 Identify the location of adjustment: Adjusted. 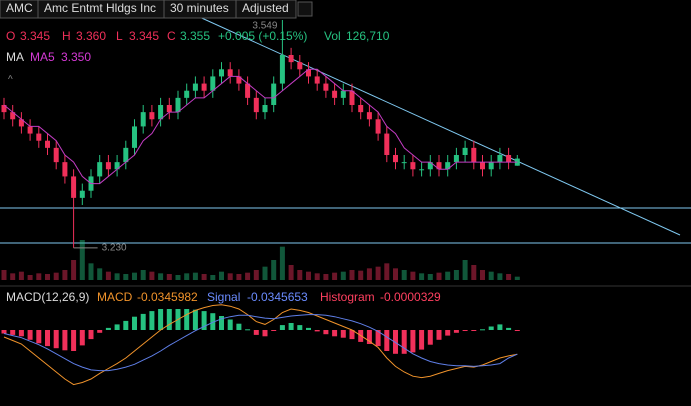
(265, 8).